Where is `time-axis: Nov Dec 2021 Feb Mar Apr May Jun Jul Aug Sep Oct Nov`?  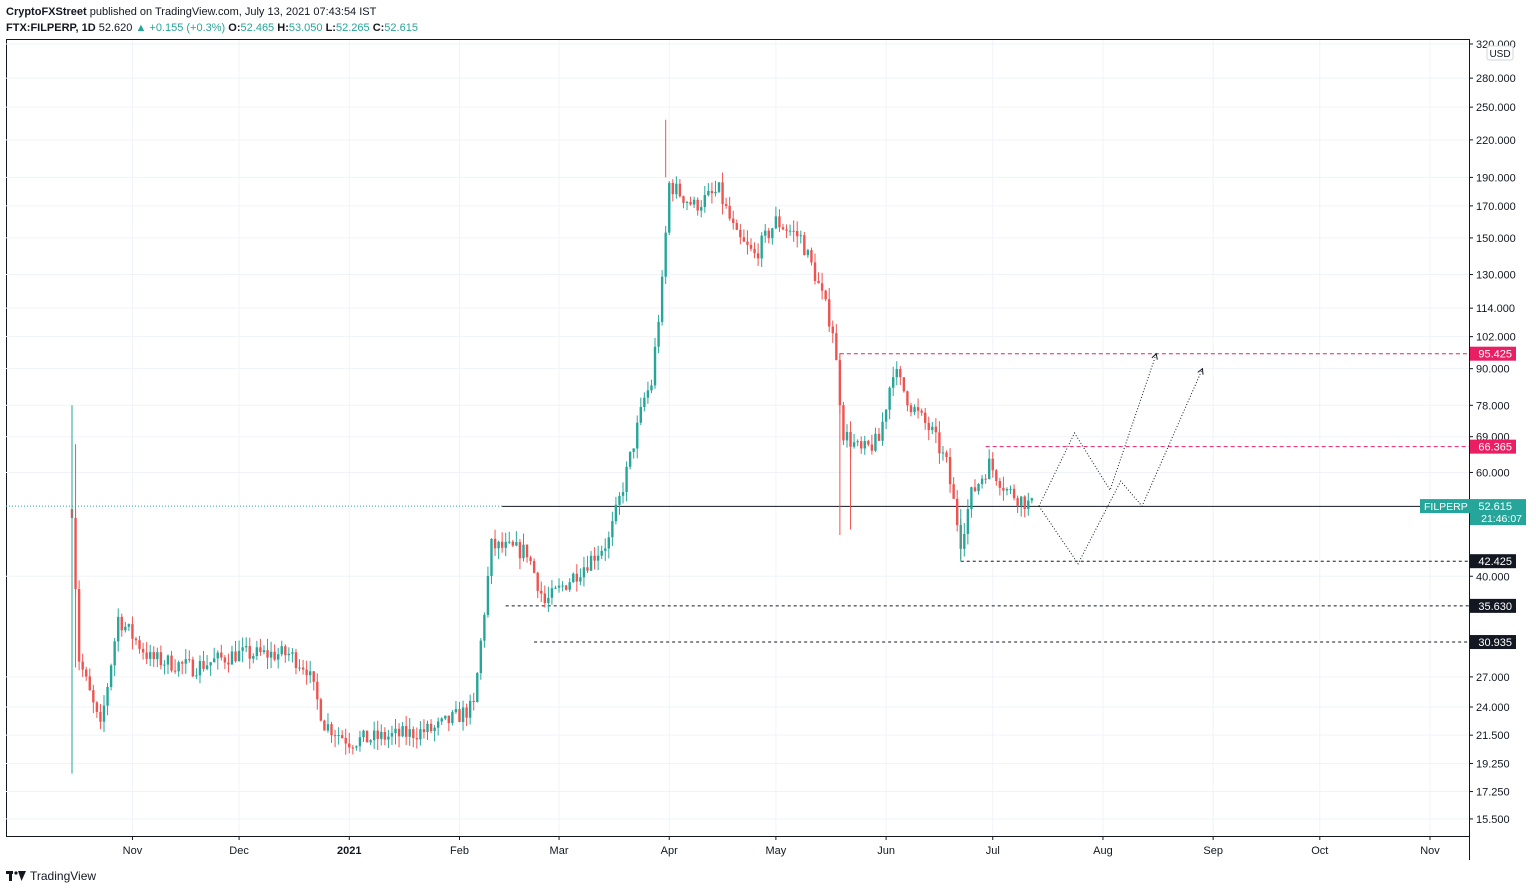 time-axis: Nov Dec 2021 Feb Mar Apr May Jun Jul Aug Sep Oct Nov is located at coordinates (782, 846).